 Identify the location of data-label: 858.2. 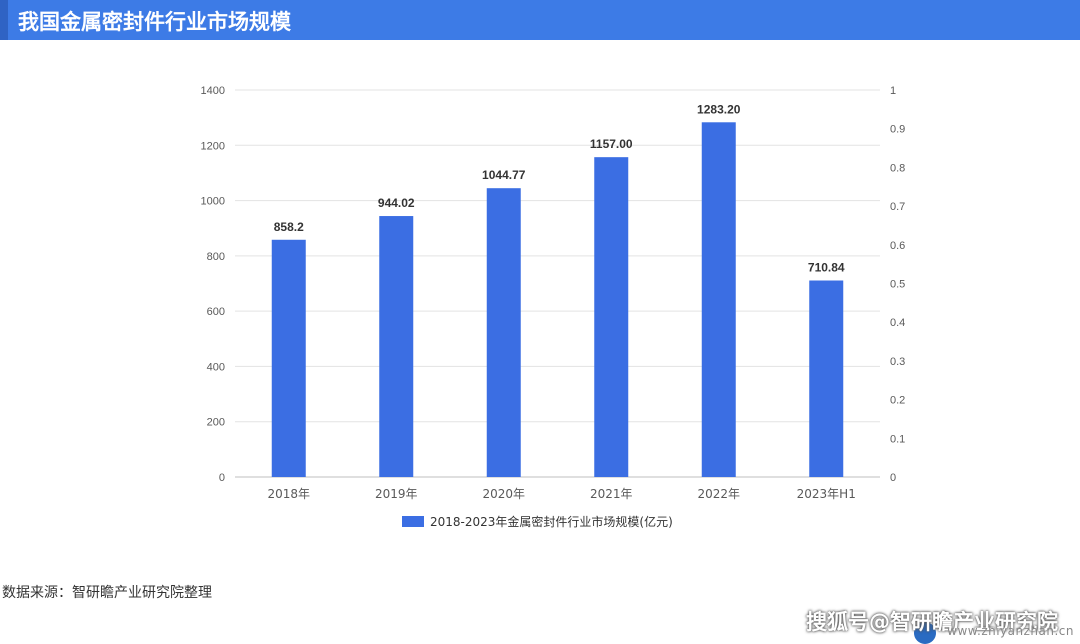
(289, 227).